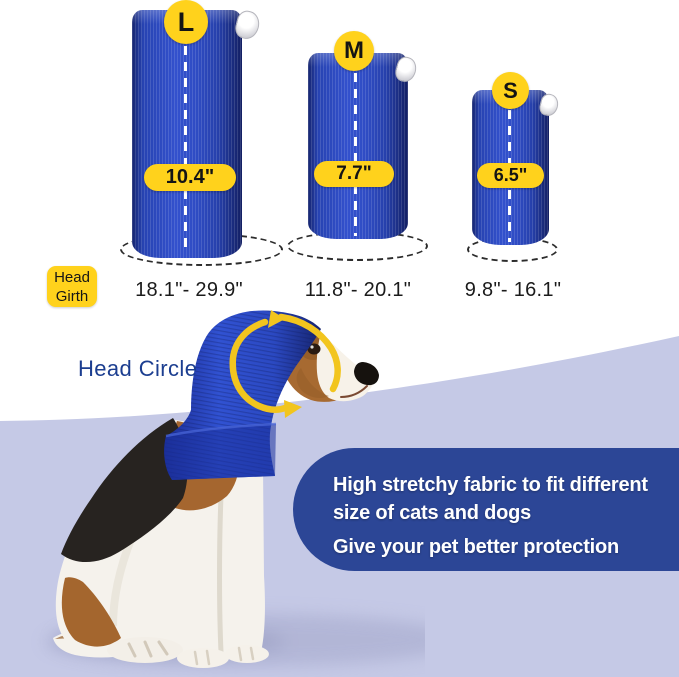 This screenshot has width=679, height=677. Describe the element at coordinates (145, 650) in the screenshot. I see `dog-rear-paw` at that location.